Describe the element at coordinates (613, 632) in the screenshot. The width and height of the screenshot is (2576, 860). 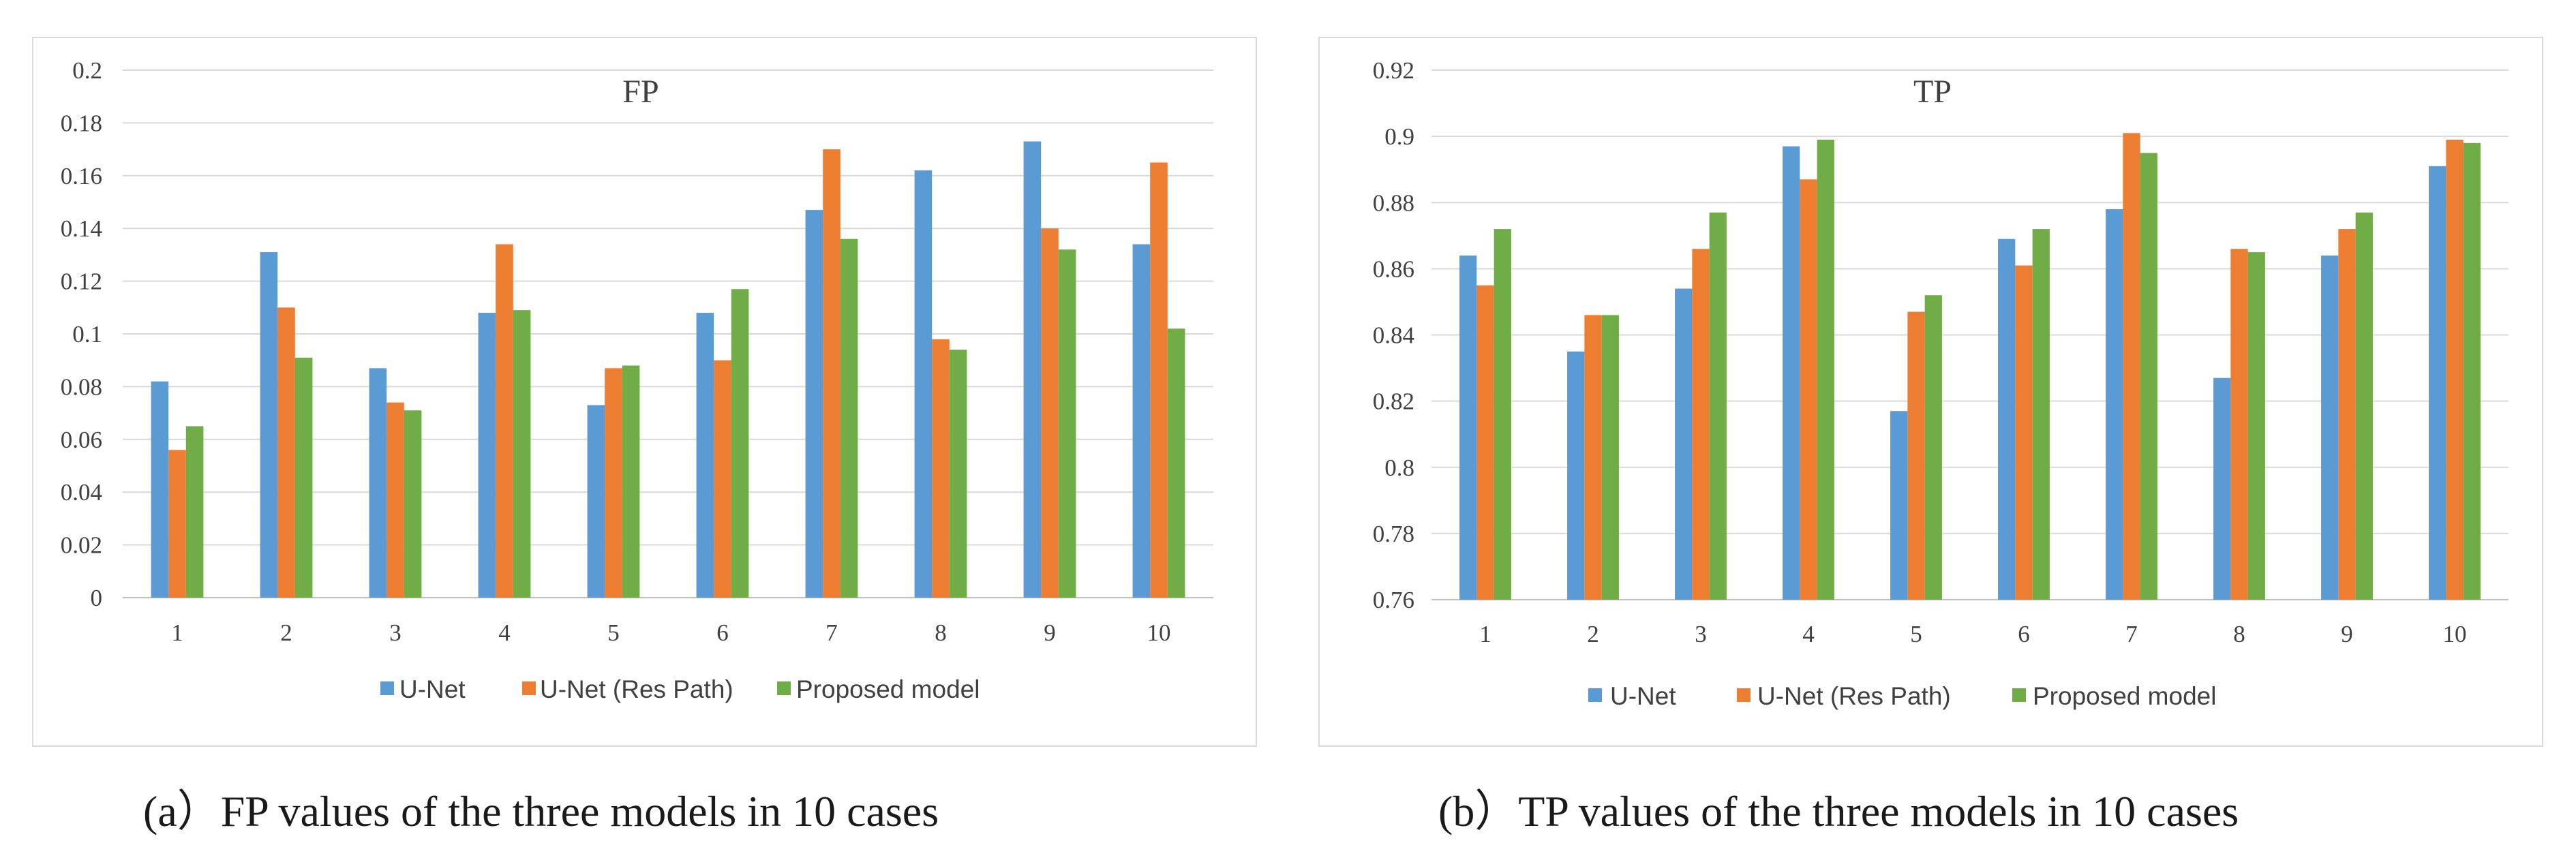
I see `fp-x-tick-label: 5` at that location.